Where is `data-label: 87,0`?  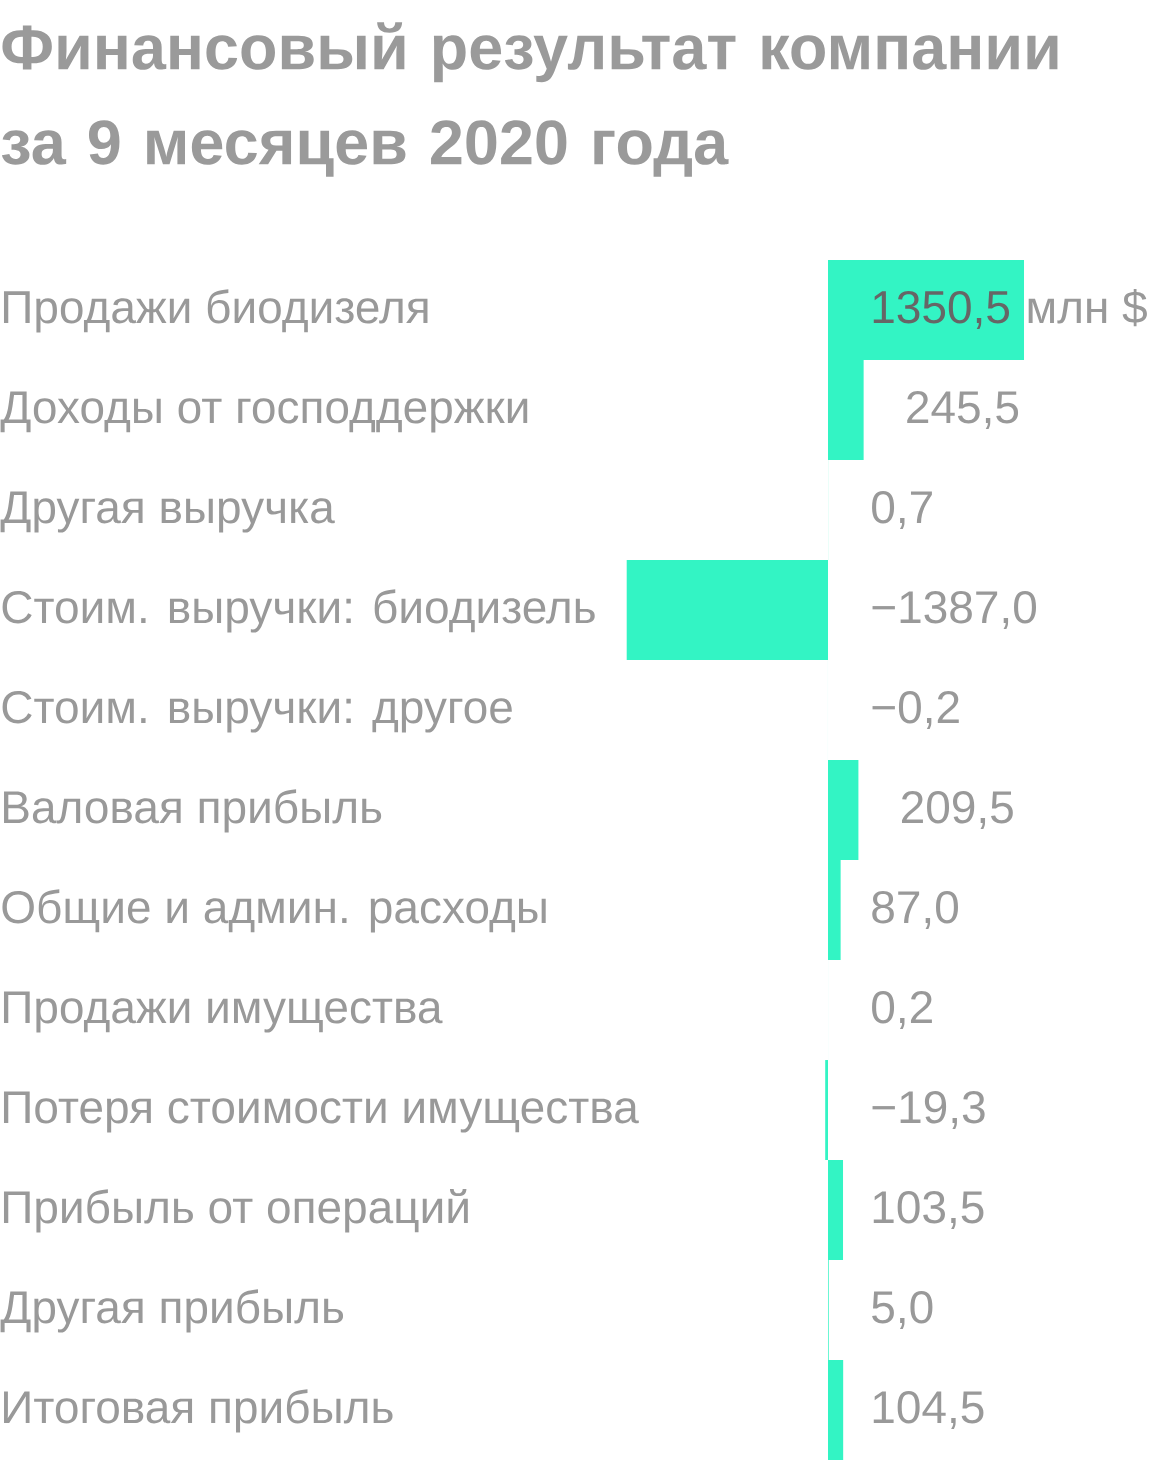 data-label: 87,0 is located at coordinates (915, 909).